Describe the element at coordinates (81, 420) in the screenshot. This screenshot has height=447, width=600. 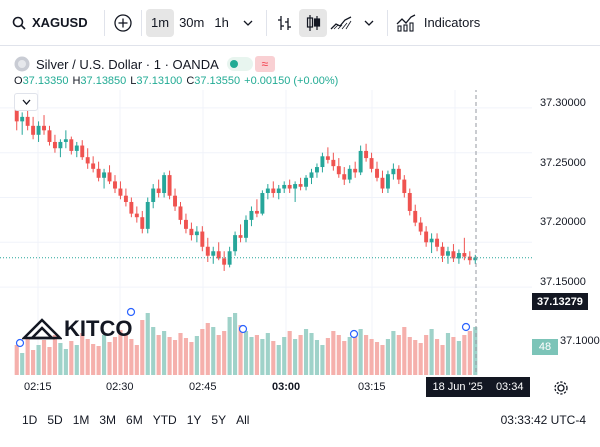
I see `range-1m-button: 1M` at that location.